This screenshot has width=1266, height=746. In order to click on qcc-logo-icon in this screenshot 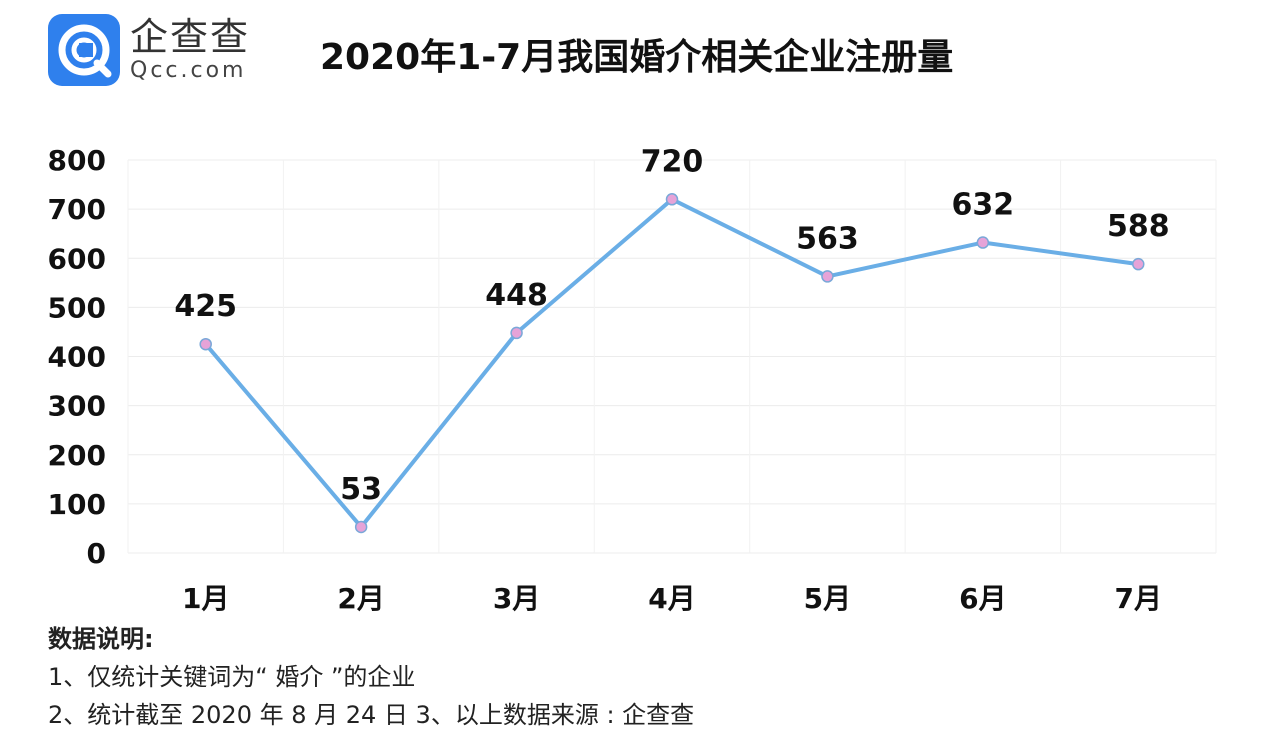, I will do `click(85, 51)`.